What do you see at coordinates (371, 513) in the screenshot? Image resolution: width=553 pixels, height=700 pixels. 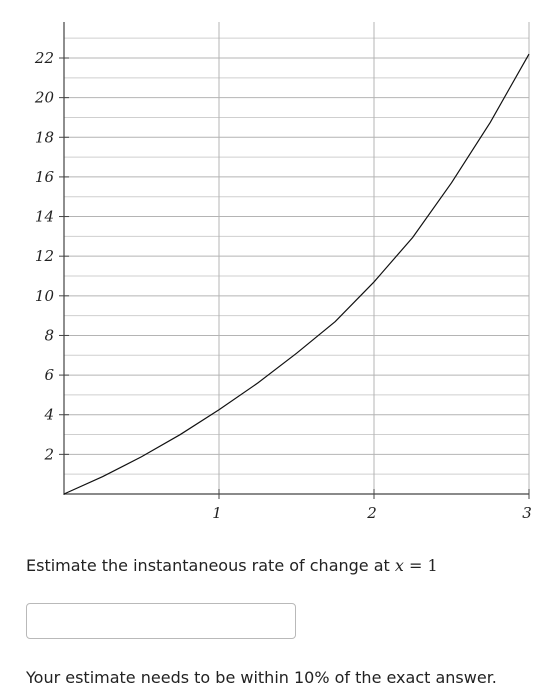 I see `x-tick-label: 2` at bounding box center [371, 513].